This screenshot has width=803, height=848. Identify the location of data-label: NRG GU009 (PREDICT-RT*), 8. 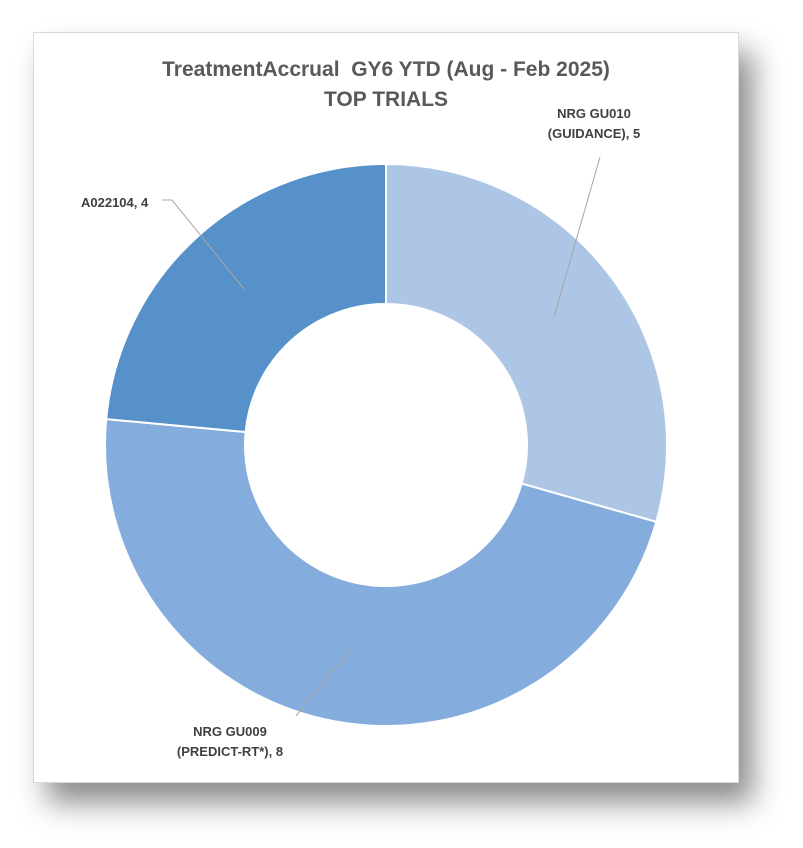
(230, 741).